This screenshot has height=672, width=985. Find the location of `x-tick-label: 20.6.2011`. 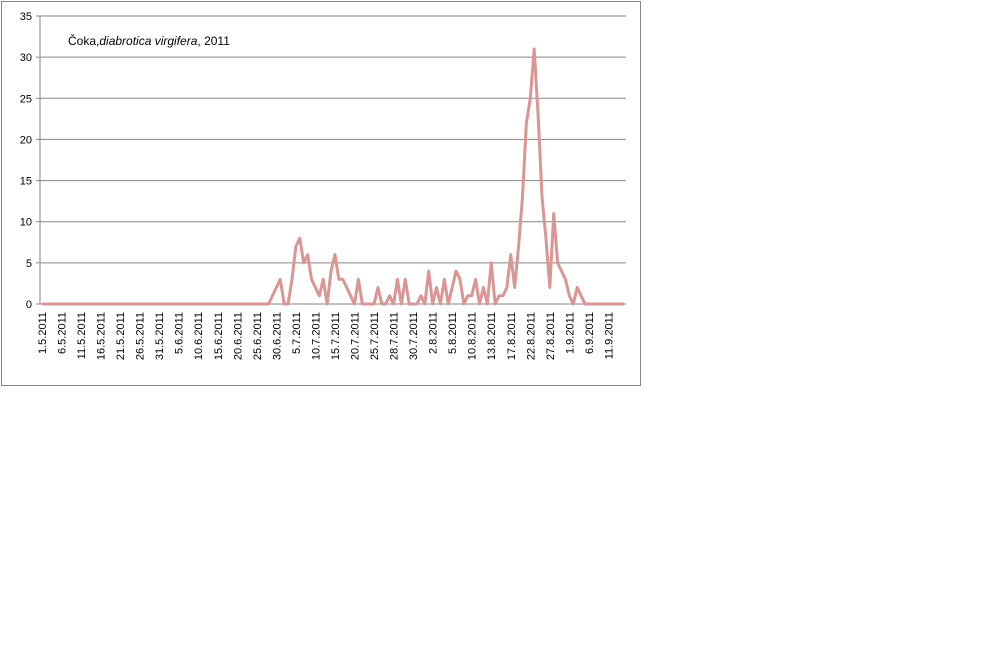

x-tick-label: 20.6.2011 is located at coordinates (238, 336).